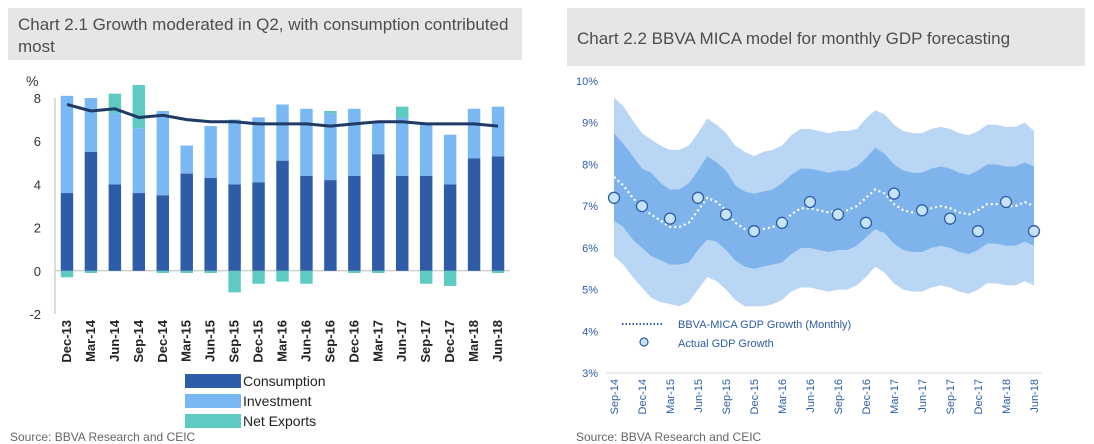  What do you see at coordinates (587, 82) in the screenshot?
I see `y-tick-label: 10%` at bounding box center [587, 82].